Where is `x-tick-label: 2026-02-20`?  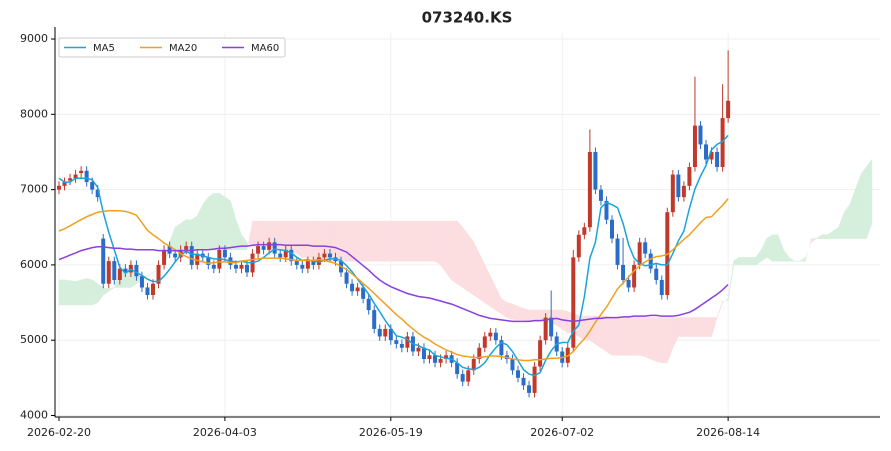
x-tick-label: 2026-02-20 is located at coordinates (59, 432).